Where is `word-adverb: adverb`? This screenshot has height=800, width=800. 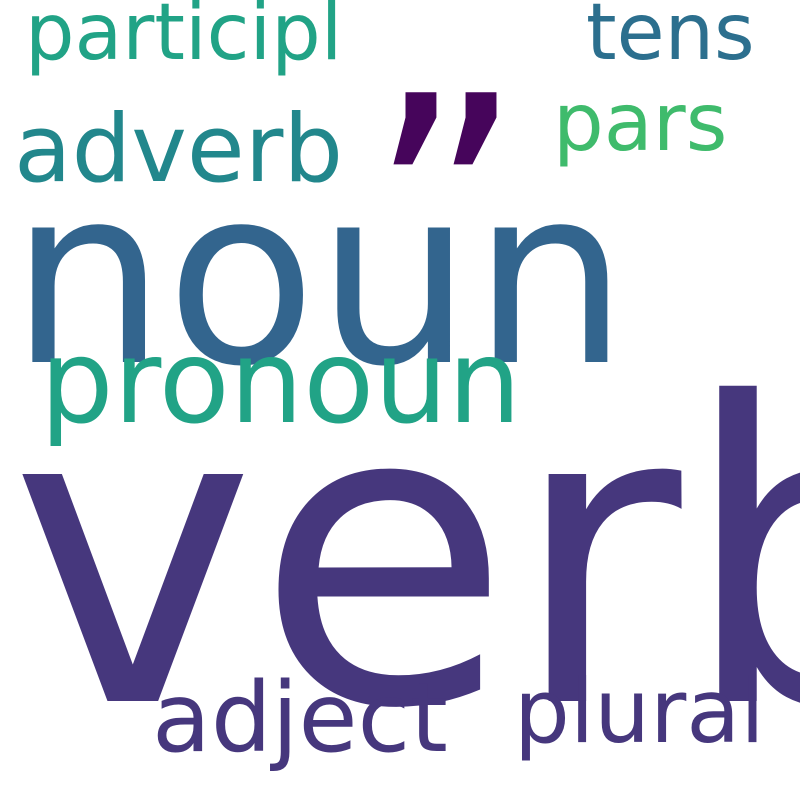
word-adverb: adverb is located at coordinates (179, 149).